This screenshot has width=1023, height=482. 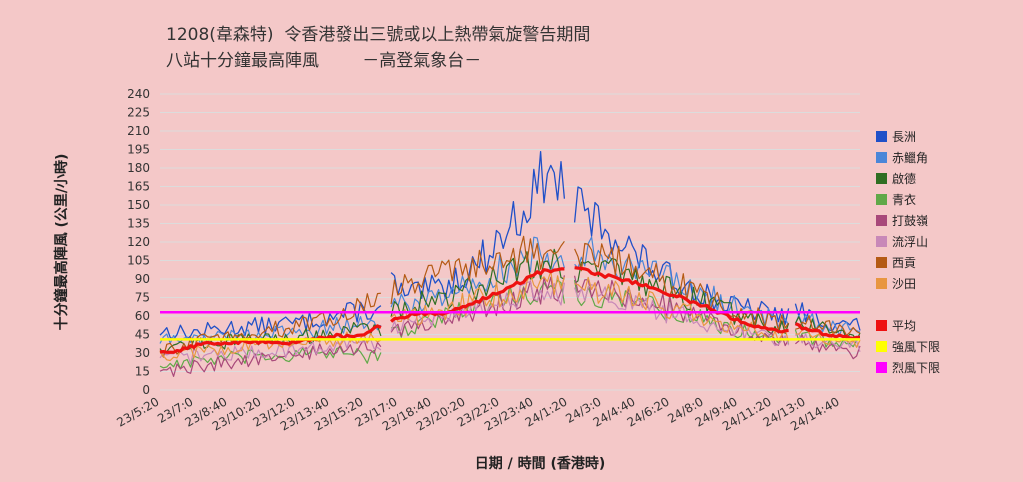 What do you see at coordinates (137, 411) in the screenshot?
I see `x-tick-label: 23/5:20` at bounding box center [137, 411].